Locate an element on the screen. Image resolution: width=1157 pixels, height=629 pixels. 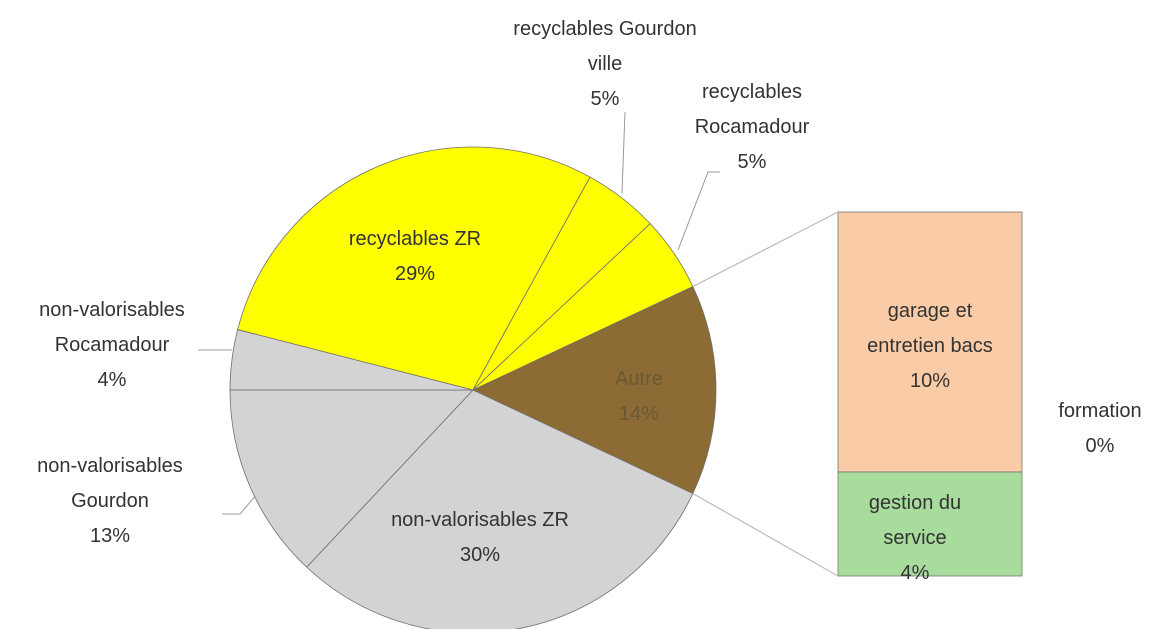
label-name: recyclables Gourdon ville is located at coordinates (605, 46).